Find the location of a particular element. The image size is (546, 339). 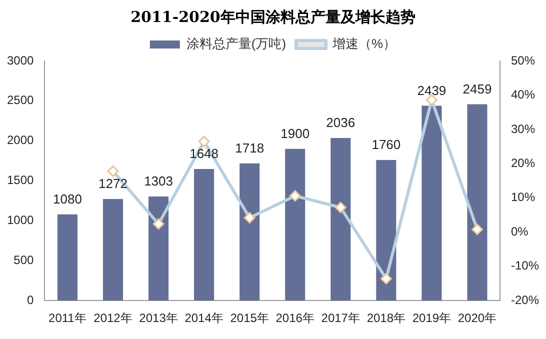

data-label: 1080 is located at coordinates (67, 198).